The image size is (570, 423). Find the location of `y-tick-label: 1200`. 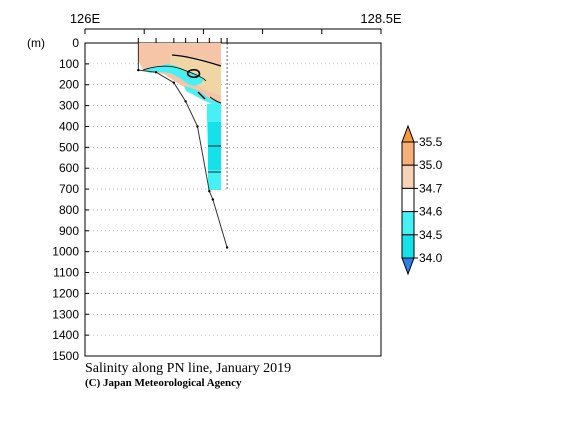

y-tick-label: 1200 is located at coordinates (65, 293).